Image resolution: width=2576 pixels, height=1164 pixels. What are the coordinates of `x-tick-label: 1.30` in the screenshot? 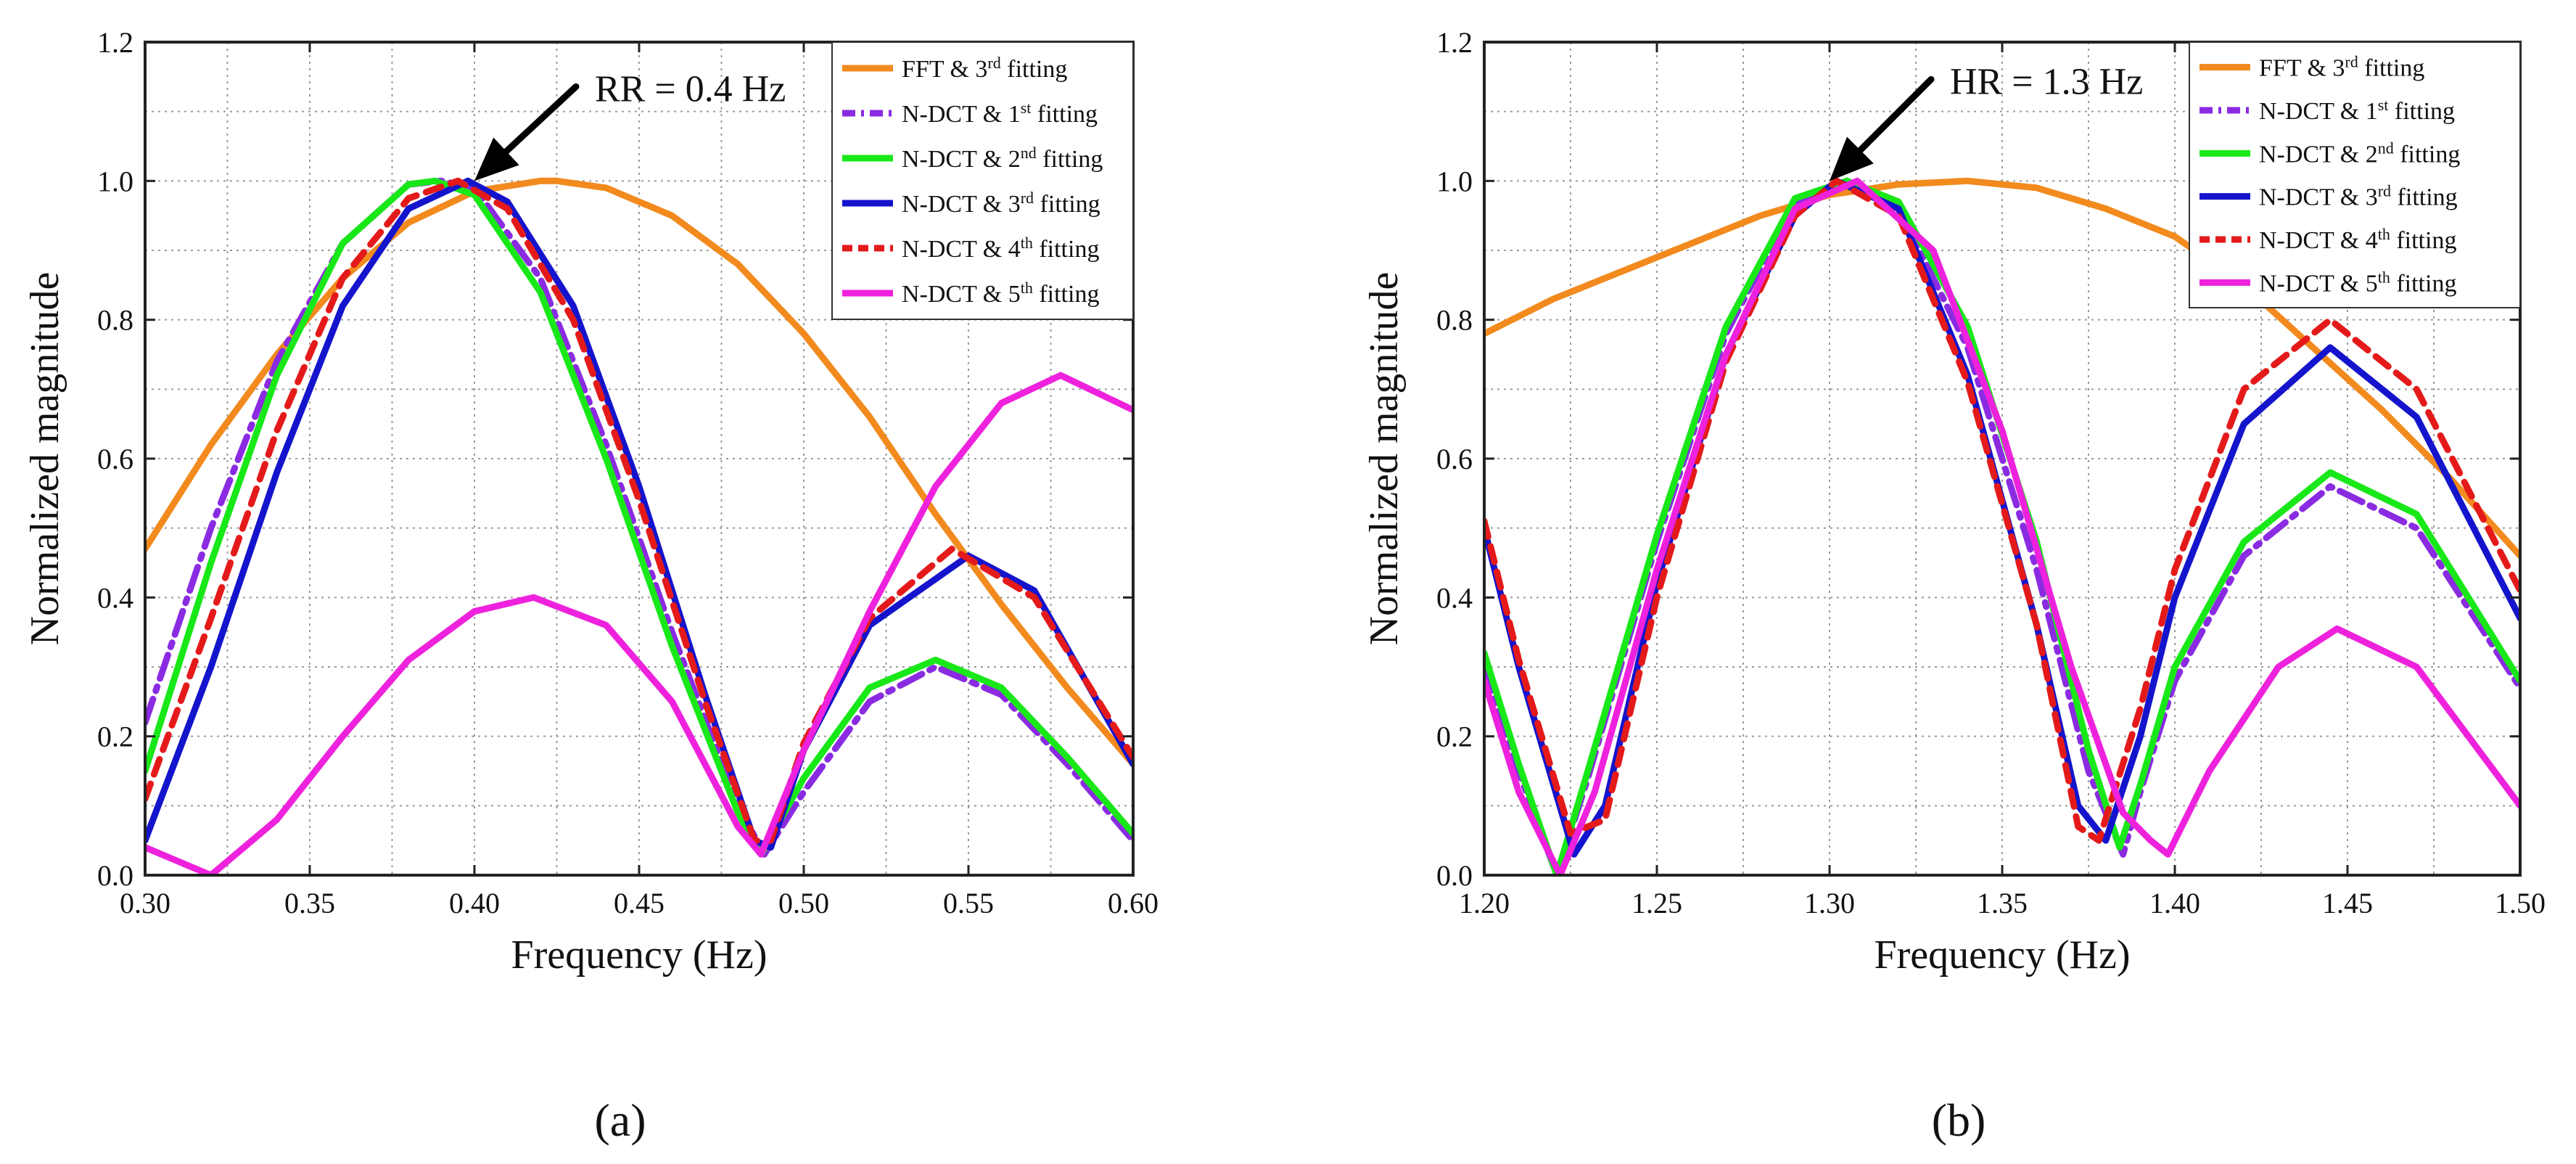 It's located at (1830, 903).